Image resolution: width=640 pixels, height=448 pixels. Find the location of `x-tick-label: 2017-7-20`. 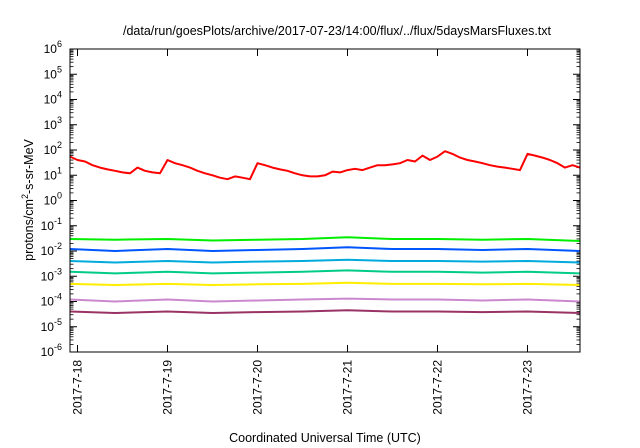

x-tick-label: 2017-7-20 is located at coordinates (258, 387).